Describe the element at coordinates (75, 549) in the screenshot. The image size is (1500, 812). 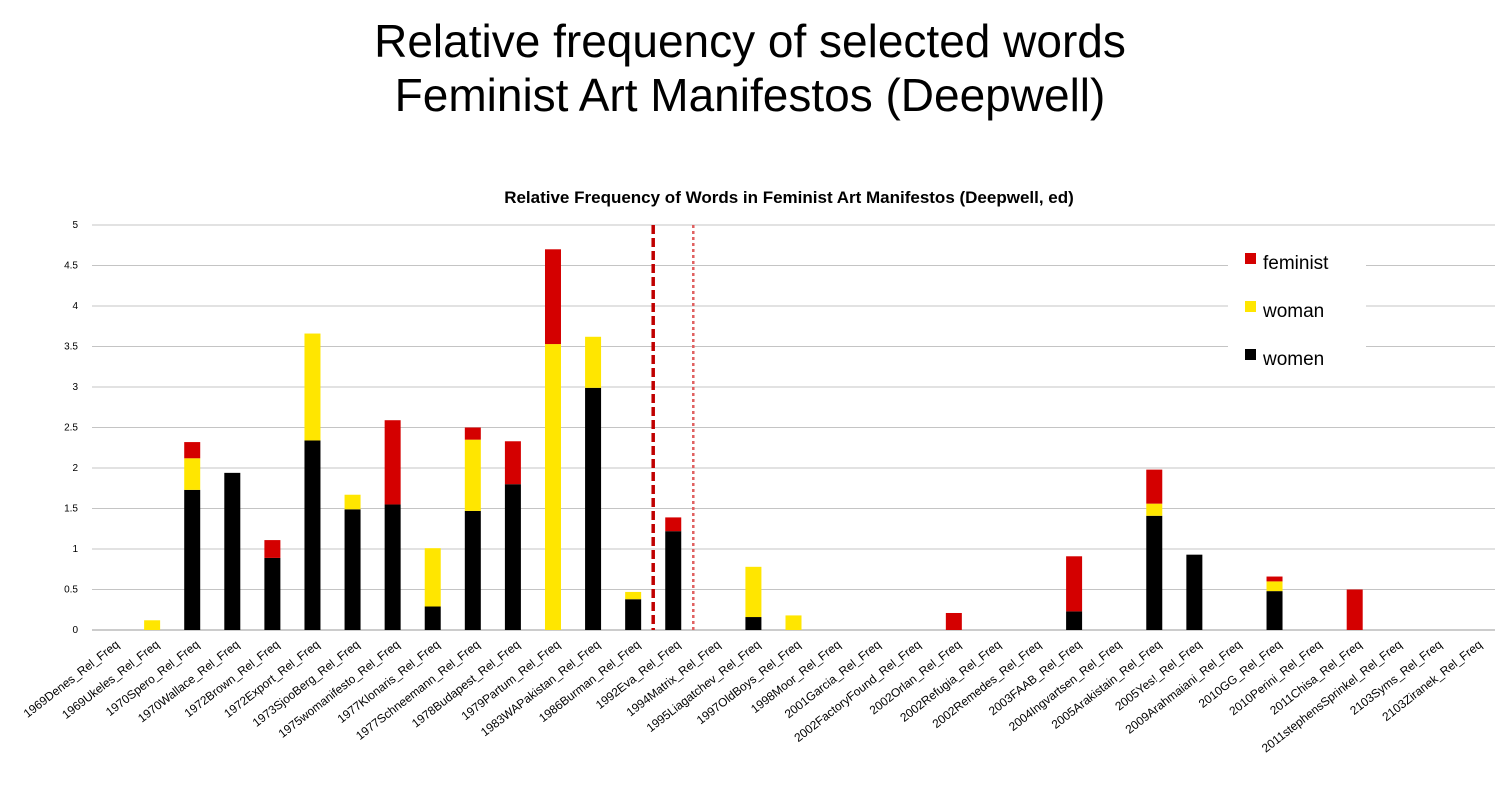
I see `y-tick-label: 1` at that location.